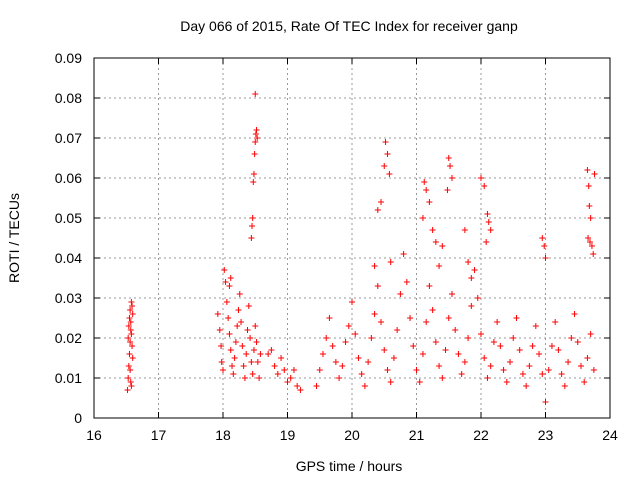 The height and width of the screenshot is (480, 640). I want to click on x-tick-label: 17, so click(159, 435).